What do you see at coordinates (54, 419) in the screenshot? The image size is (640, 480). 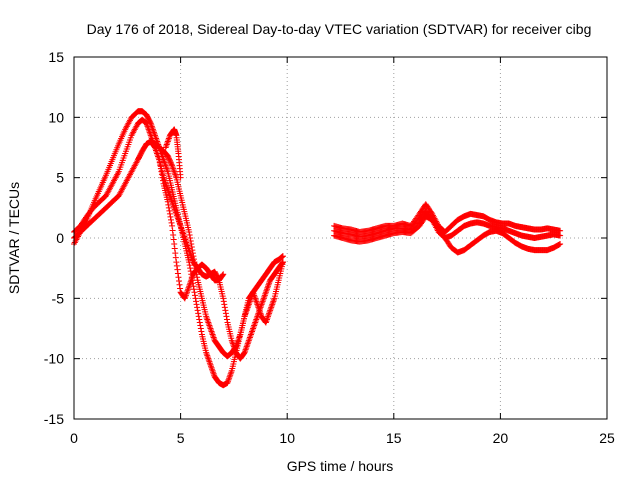 I see `y-tick-label: -15` at bounding box center [54, 419].